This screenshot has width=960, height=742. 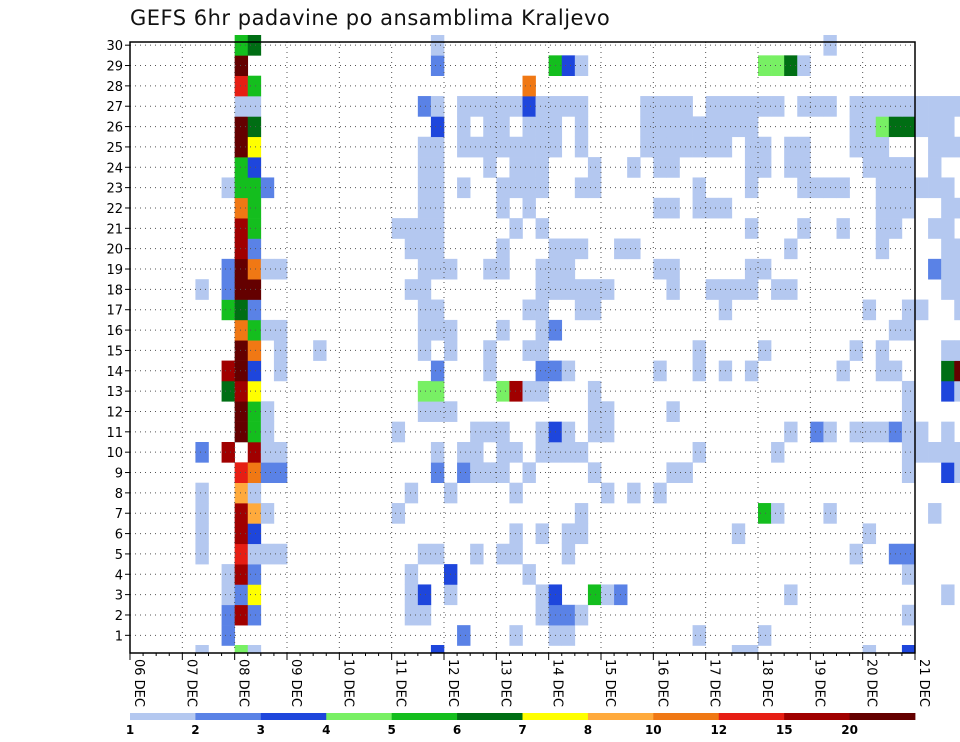 I want to click on y-tick-label: 22, so click(x=114, y=209).